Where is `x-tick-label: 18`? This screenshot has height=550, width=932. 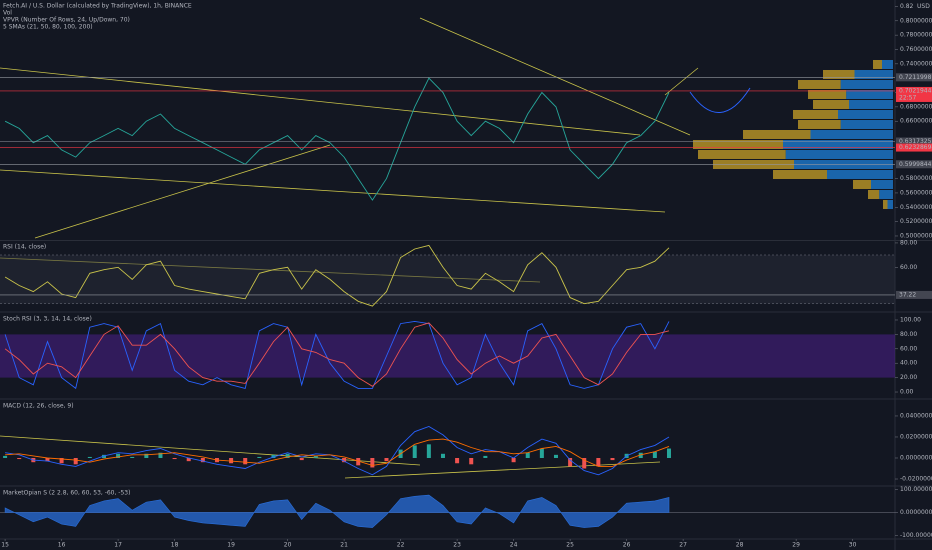 x-tick-label: 18 is located at coordinates (175, 545).